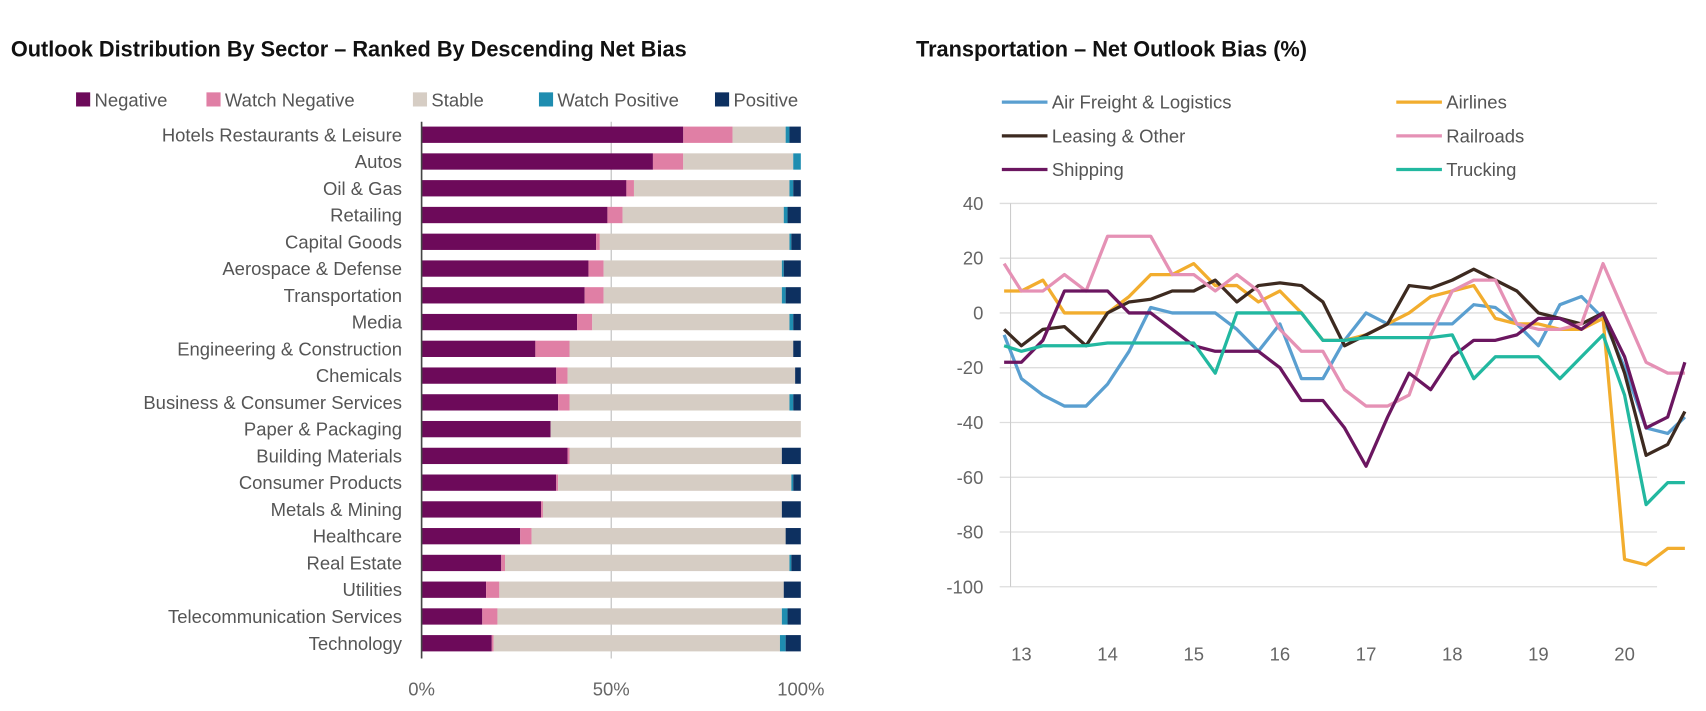 The height and width of the screenshot is (711, 1706). What do you see at coordinates (1118, 135) in the screenshot?
I see `legend-label: Leasing & Other` at bounding box center [1118, 135].